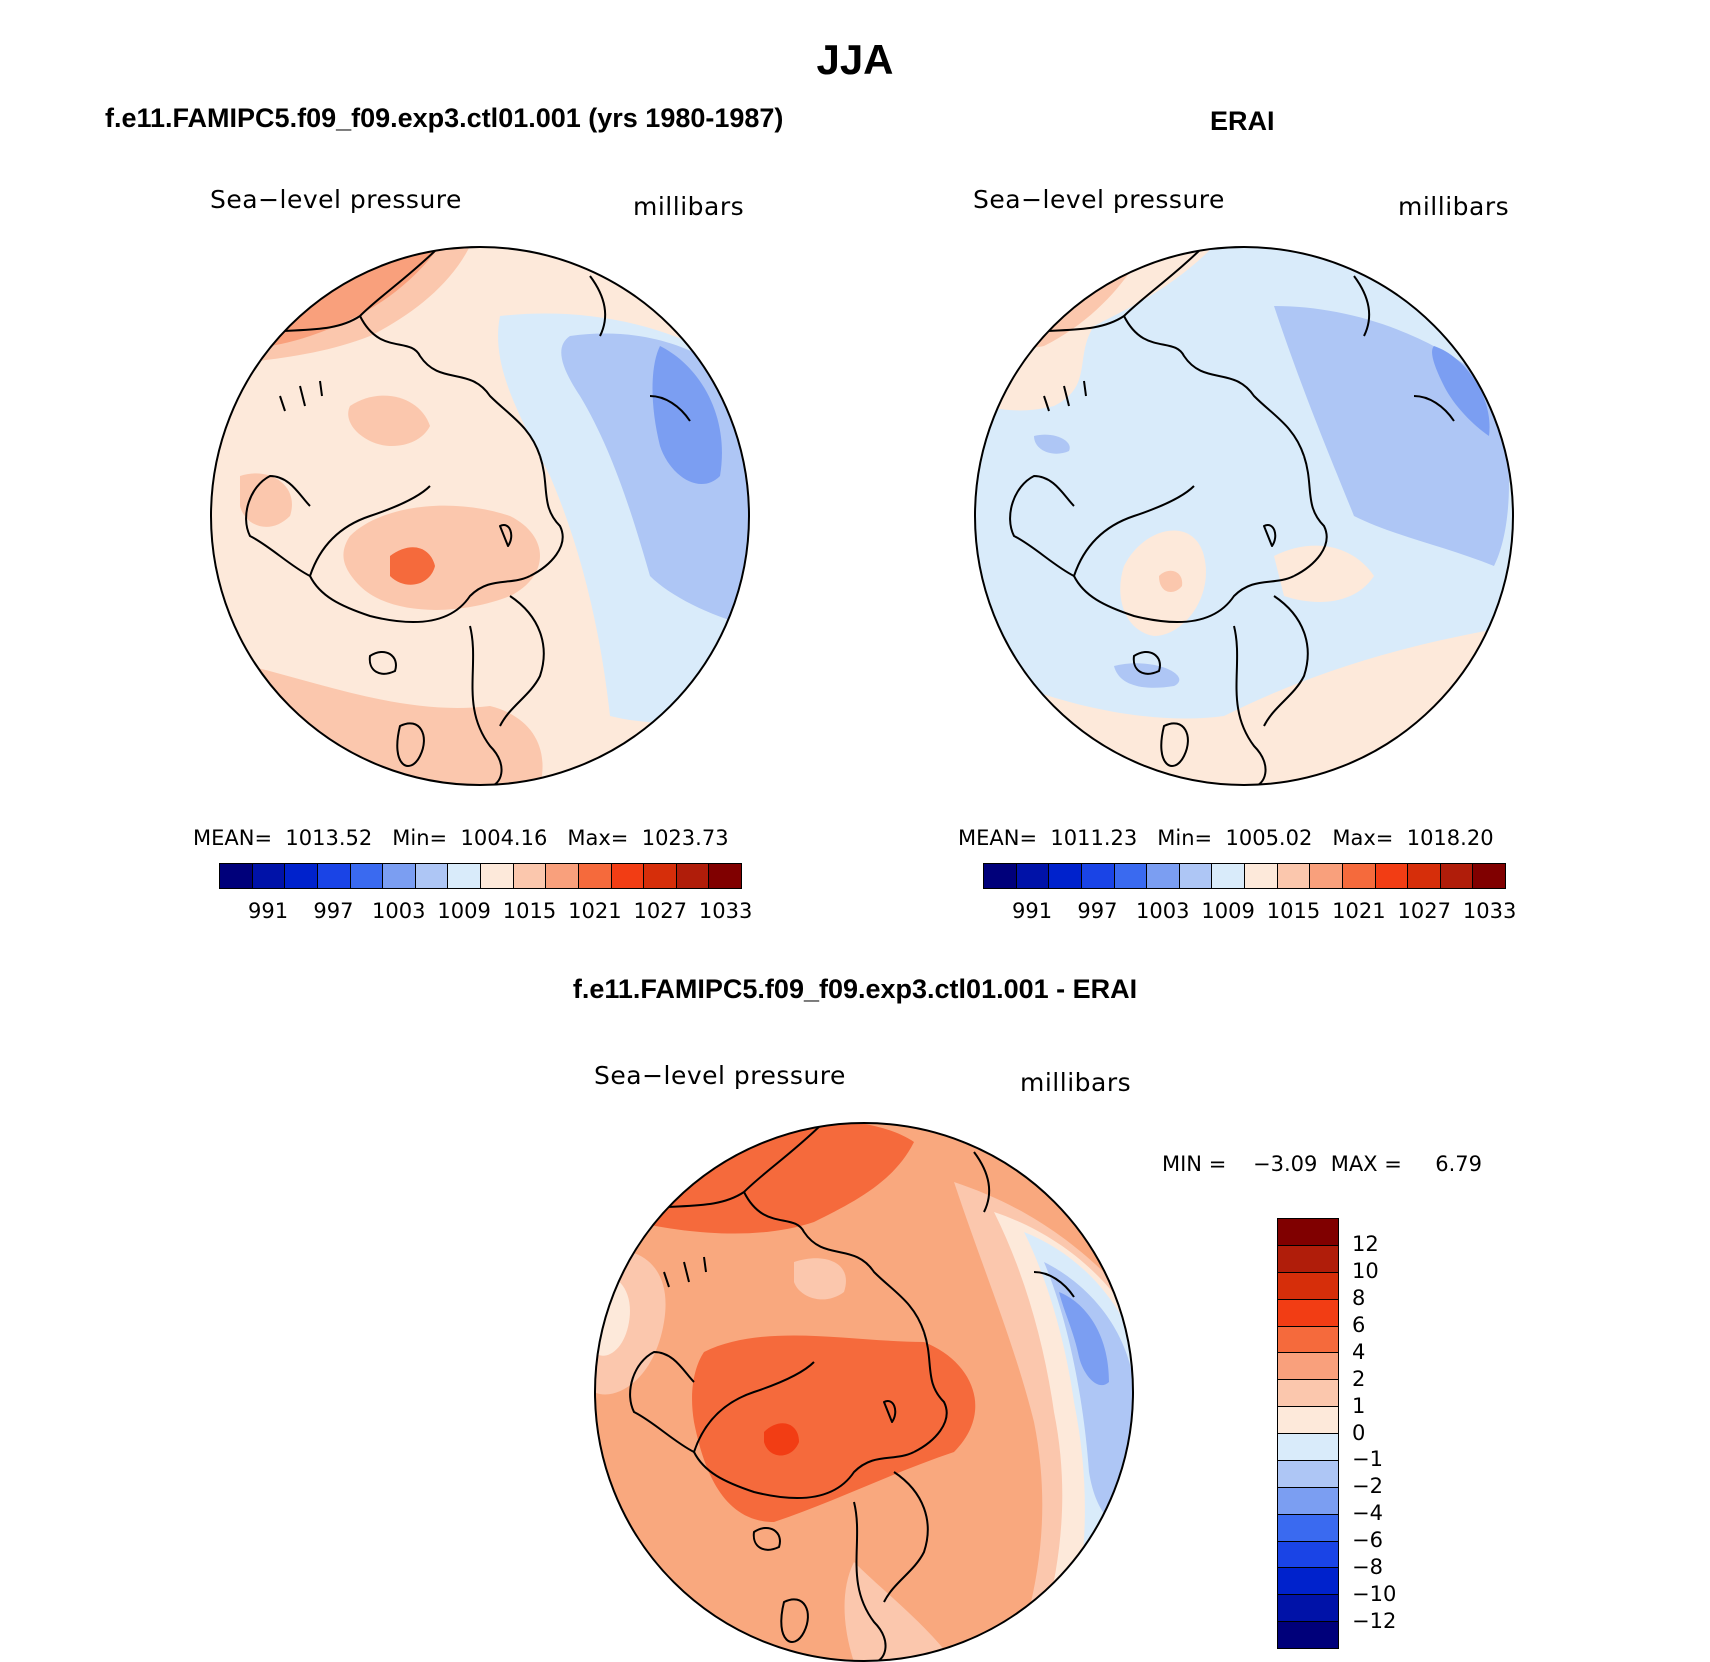 Image resolution: width=1710 pixels, height=1662 pixels. Describe the element at coordinates (268, 911) in the screenshot. I see `panel-1-colorbar-tick-label: 991` at that location.